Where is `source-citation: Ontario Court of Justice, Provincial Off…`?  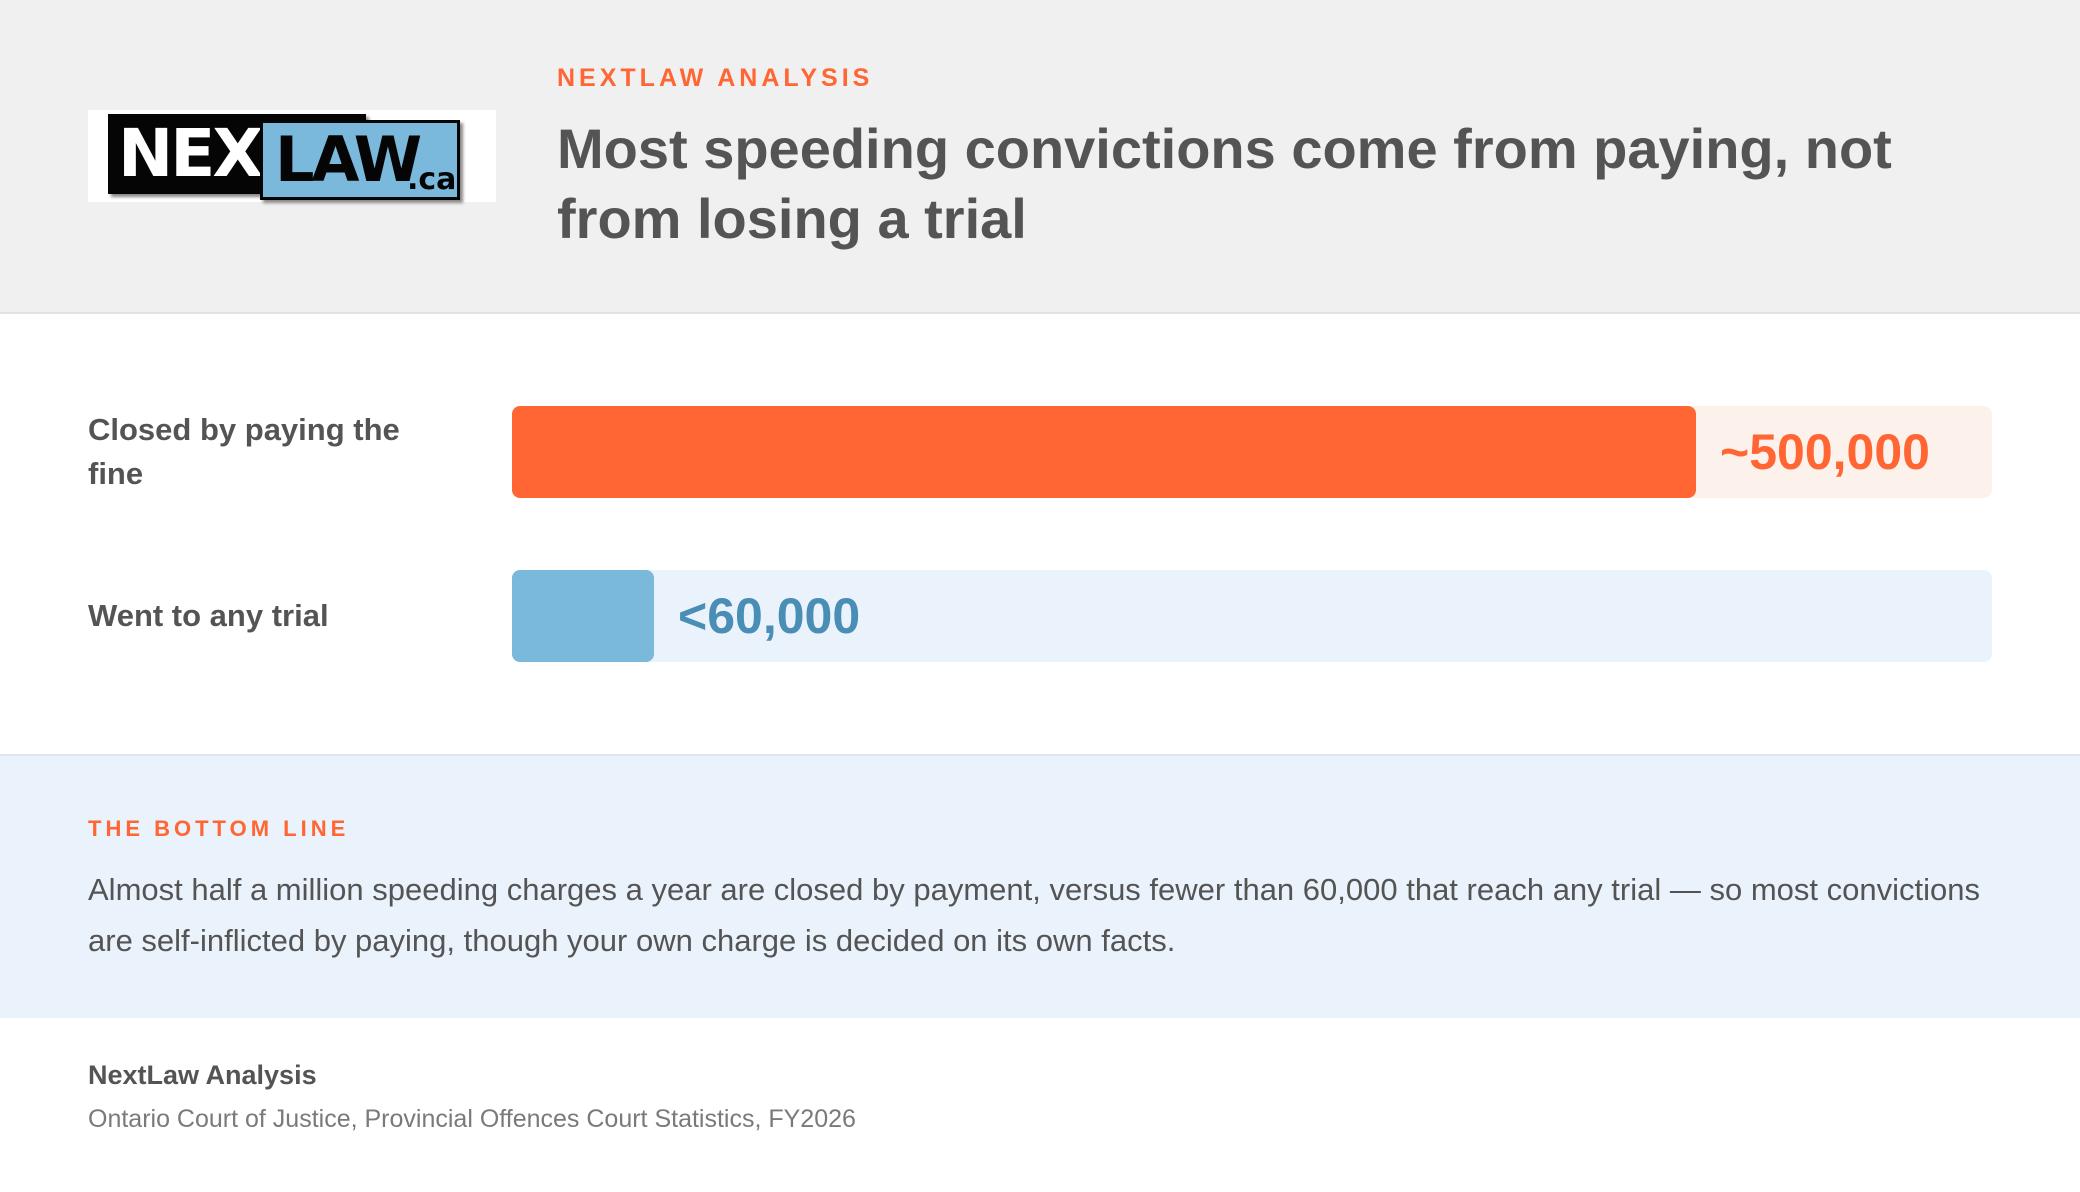
source-citation: Ontario Court of Justice, Provincial Off… is located at coordinates (472, 1119).